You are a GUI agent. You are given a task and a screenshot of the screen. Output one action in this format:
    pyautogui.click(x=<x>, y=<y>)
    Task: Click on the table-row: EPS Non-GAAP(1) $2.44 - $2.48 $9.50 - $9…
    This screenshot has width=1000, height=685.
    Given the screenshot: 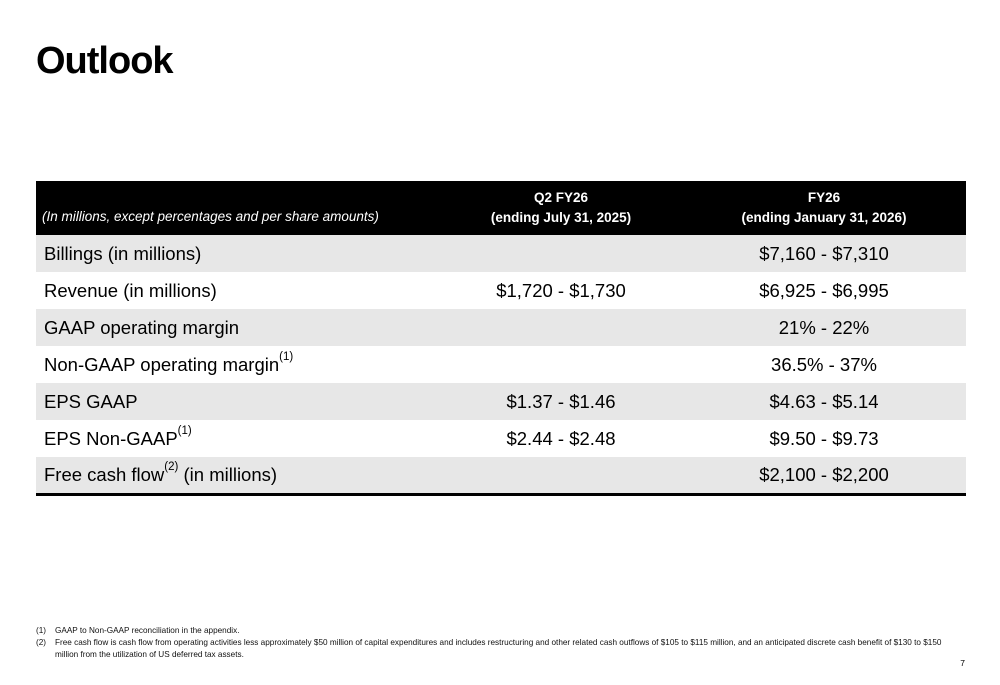 What is the action you would take?
    pyautogui.click(x=501, y=438)
    